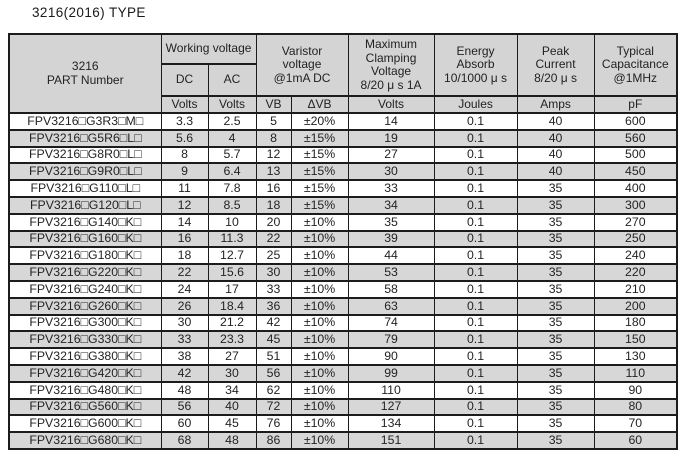 The width and height of the screenshot is (684, 457). Describe the element at coordinates (635, 323) in the screenshot. I see `cell-cap: 180` at that location.